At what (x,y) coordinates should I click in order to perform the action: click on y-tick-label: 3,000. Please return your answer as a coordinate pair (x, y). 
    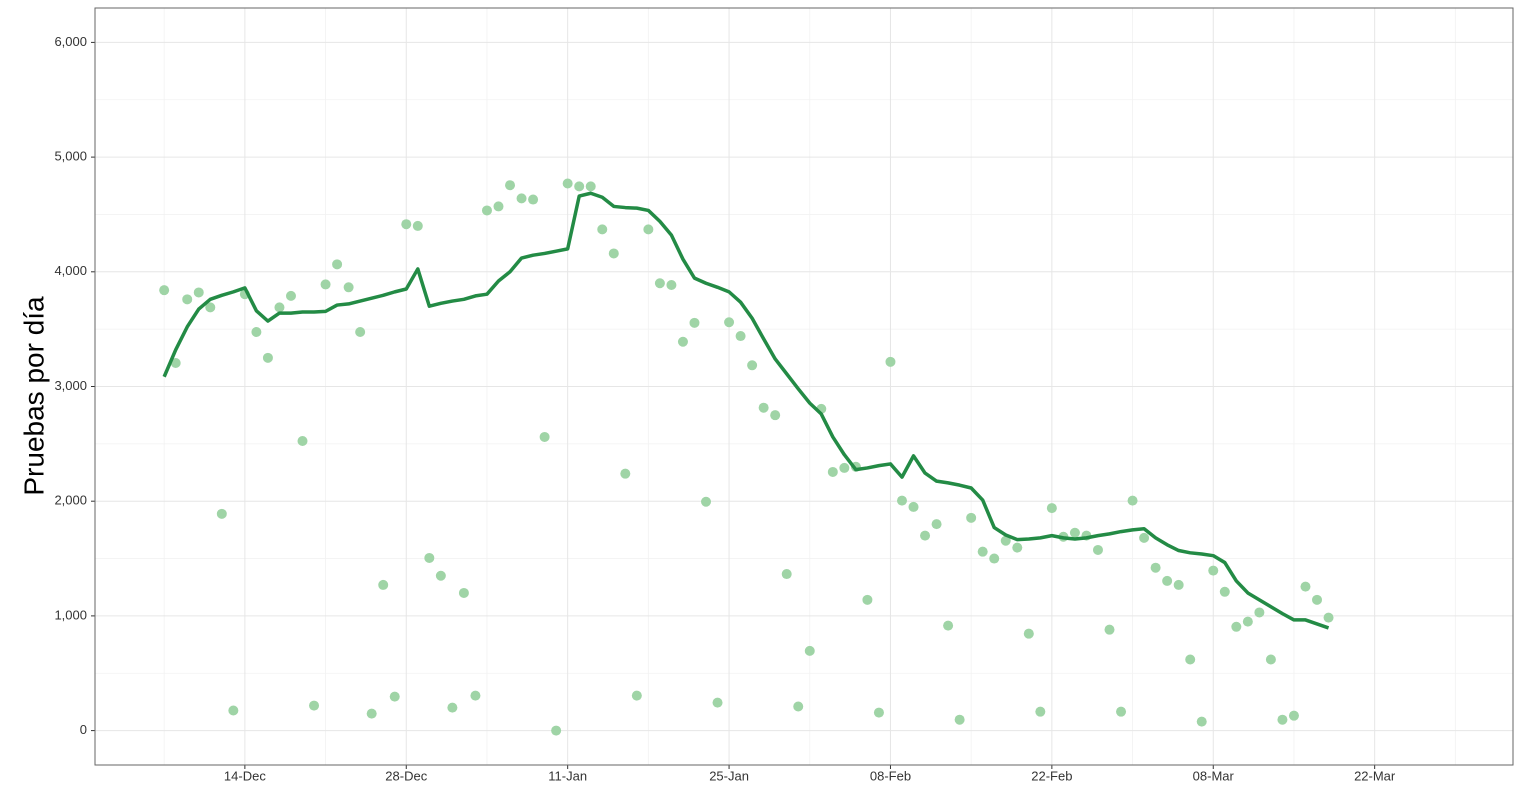
    Looking at the image, I should click on (70, 385).